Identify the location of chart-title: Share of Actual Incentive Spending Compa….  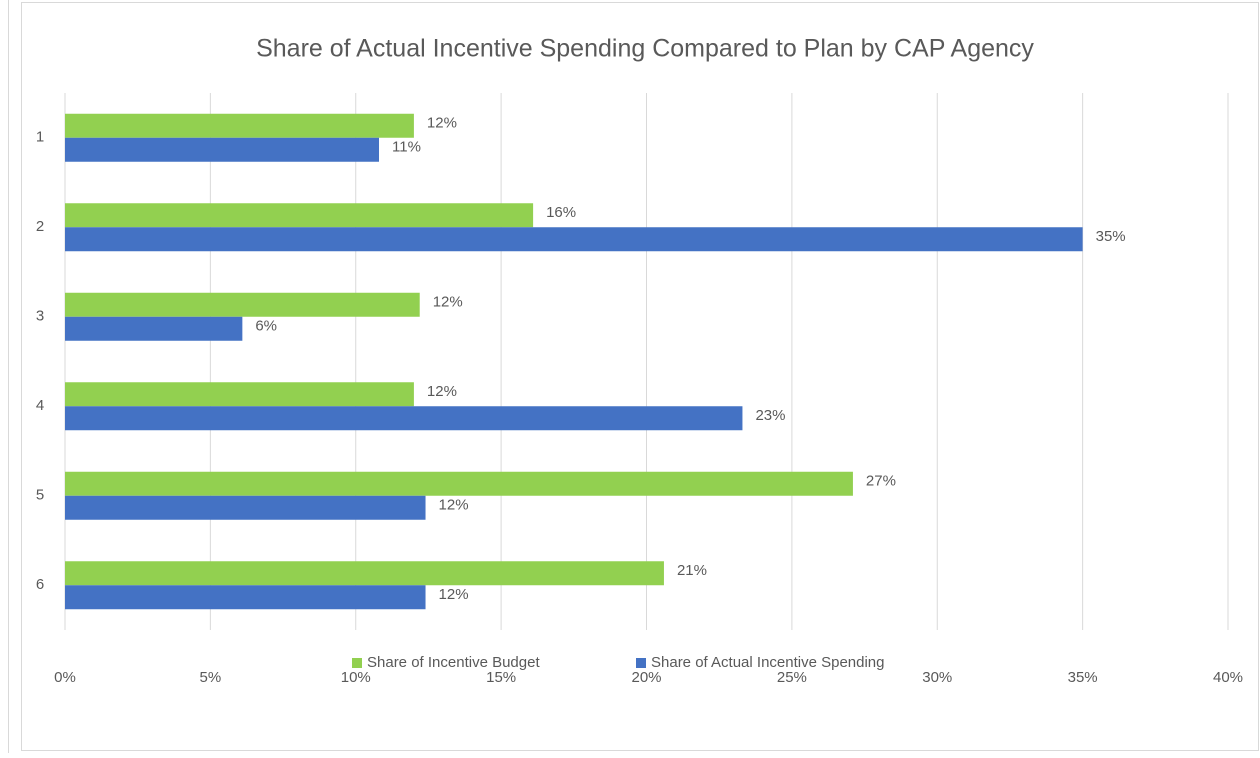
(645, 49).